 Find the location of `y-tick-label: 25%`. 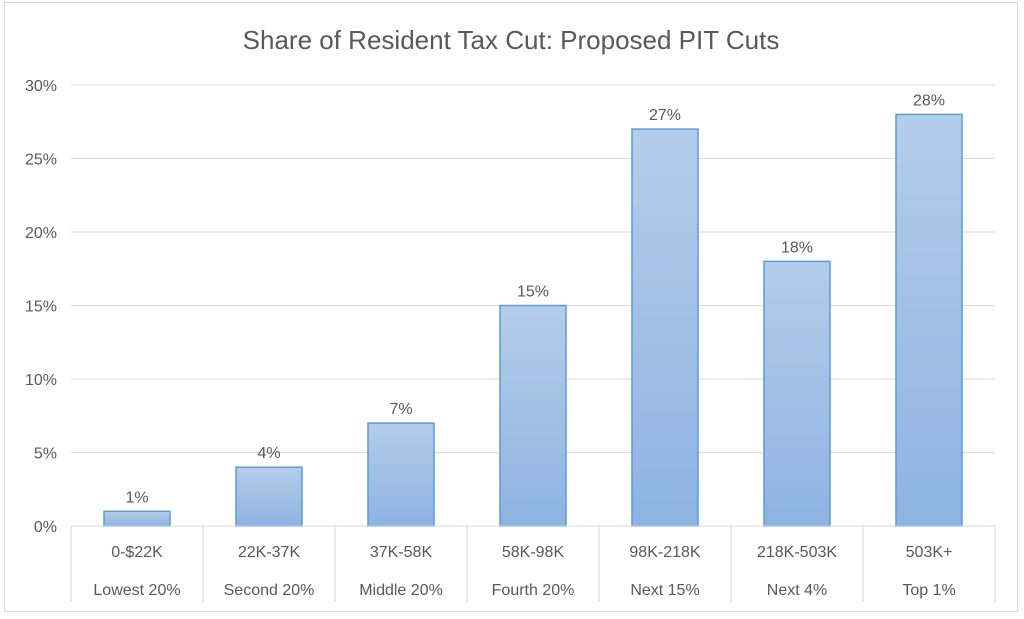

y-tick-label: 25% is located at coordinates (41, 160).